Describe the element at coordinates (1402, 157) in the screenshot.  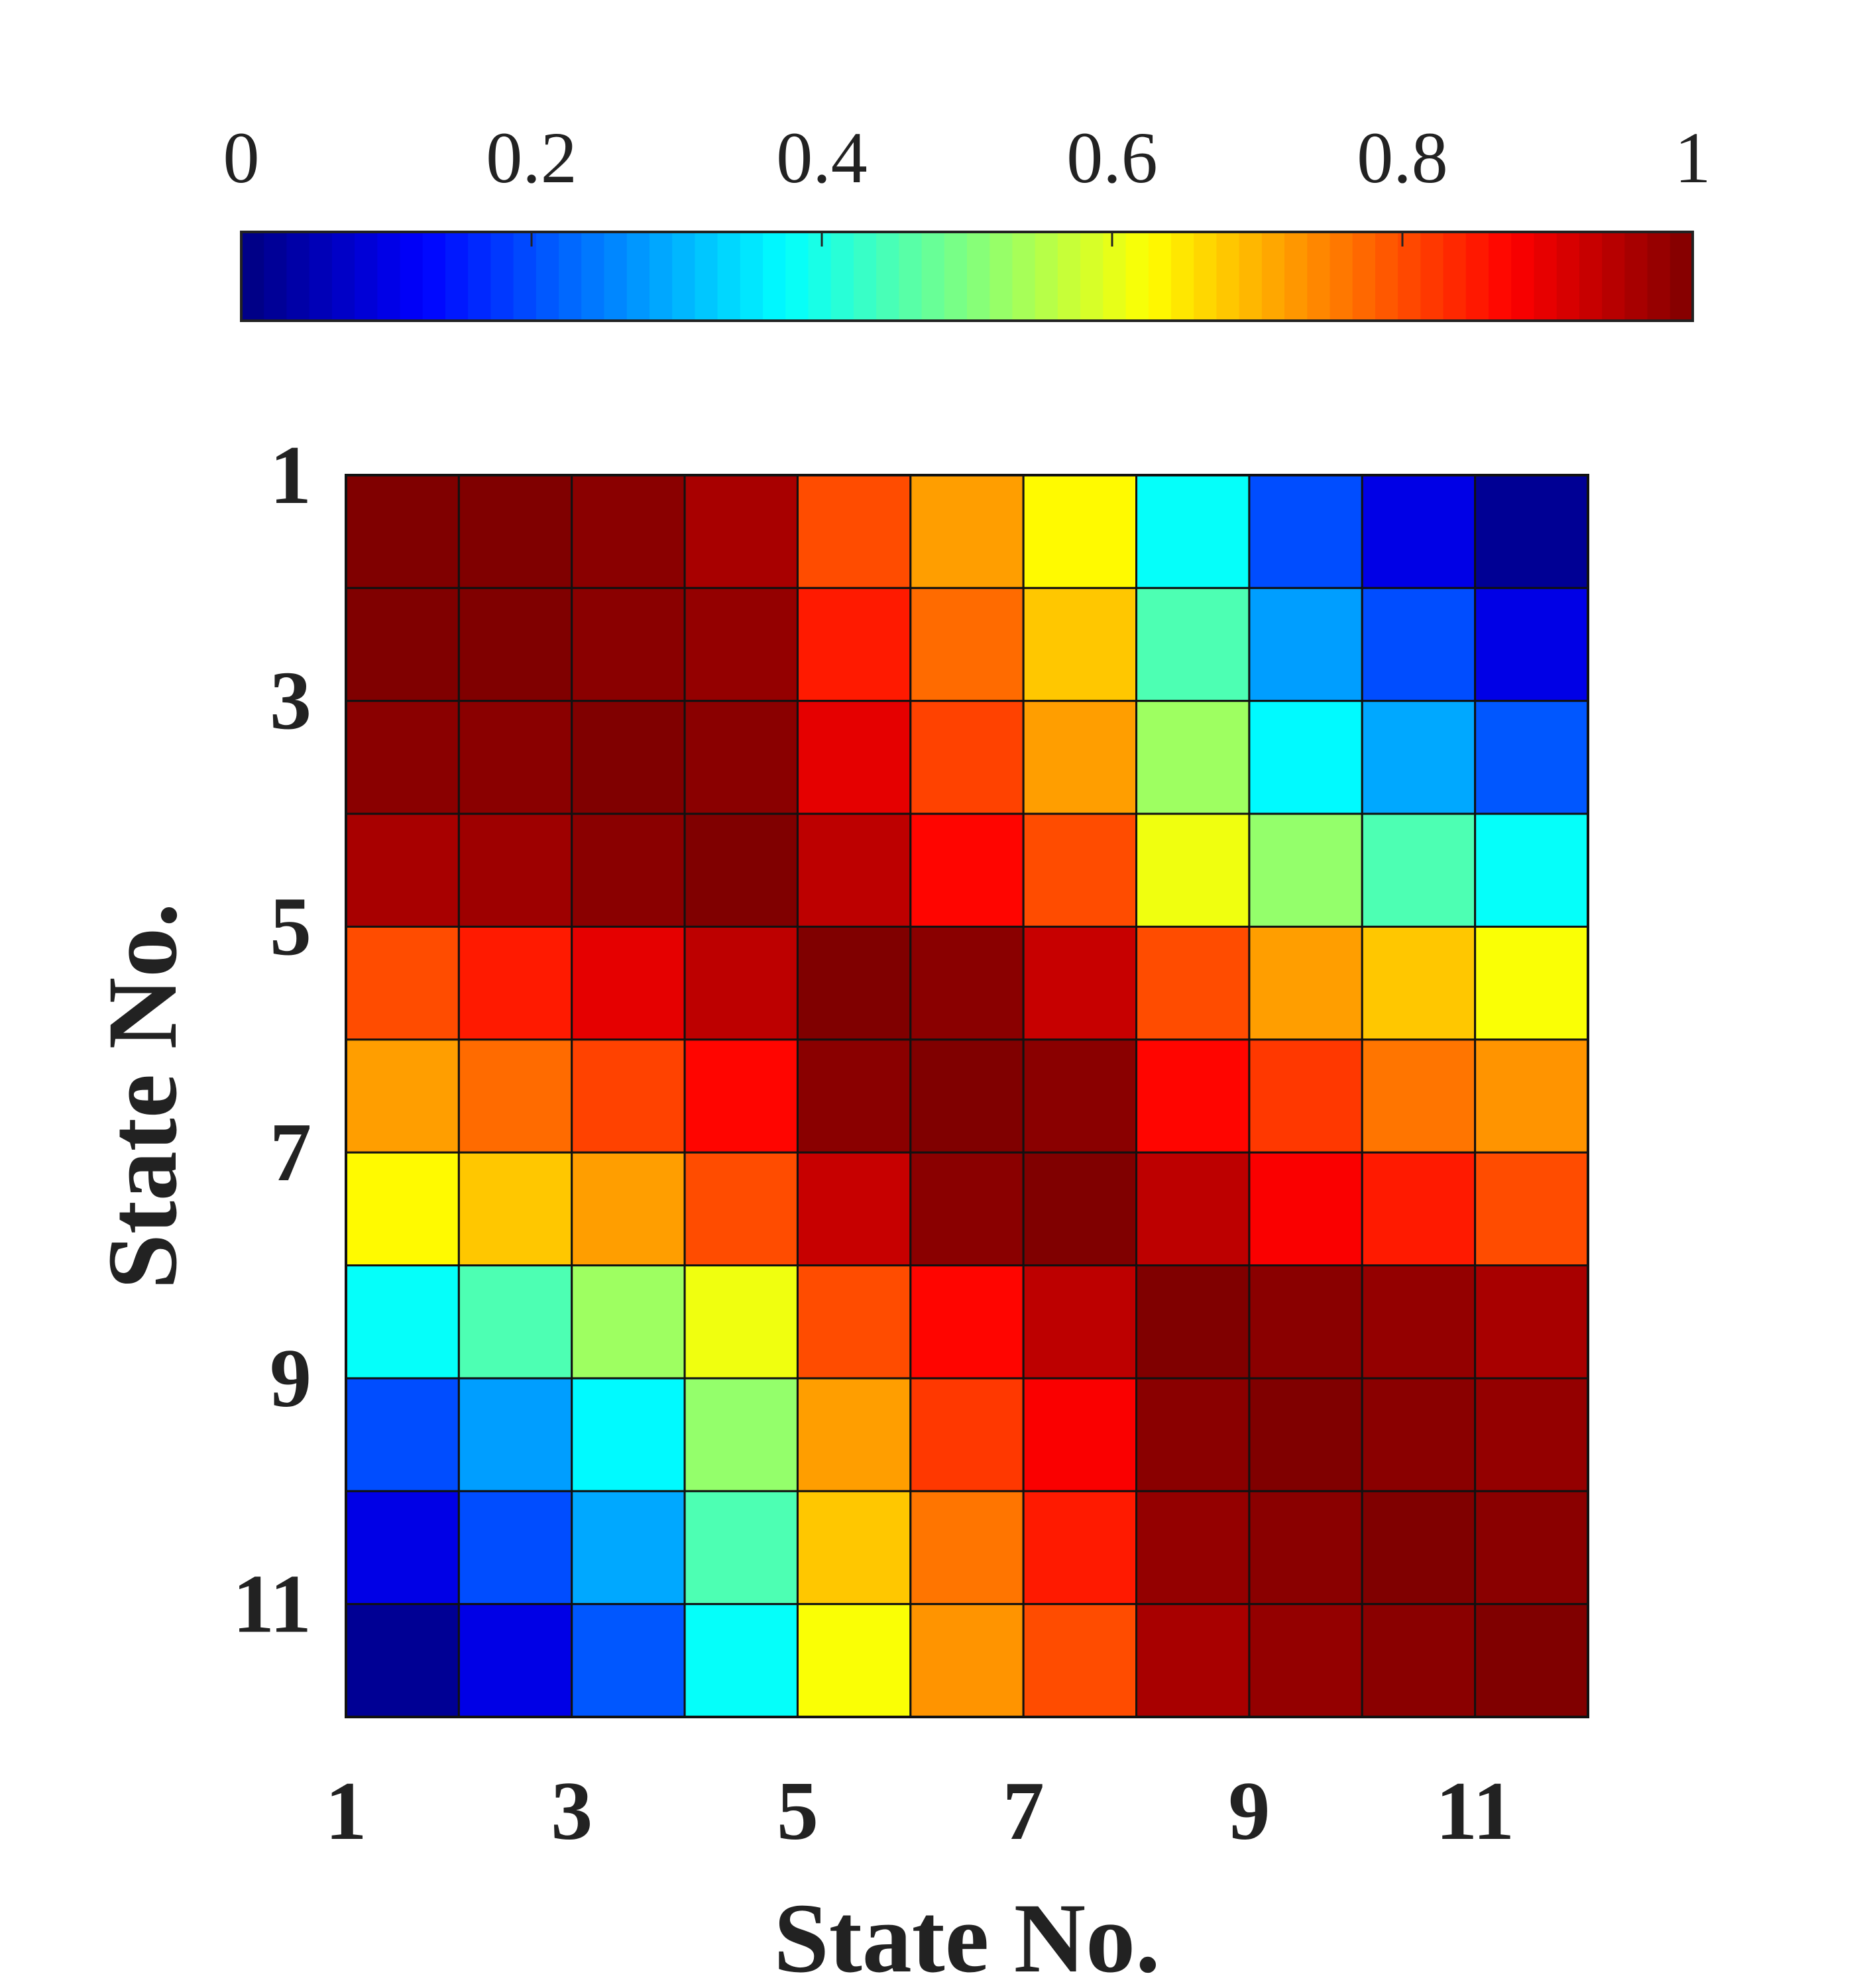
I see `colorbar-tick-label: 0.8` at that location.